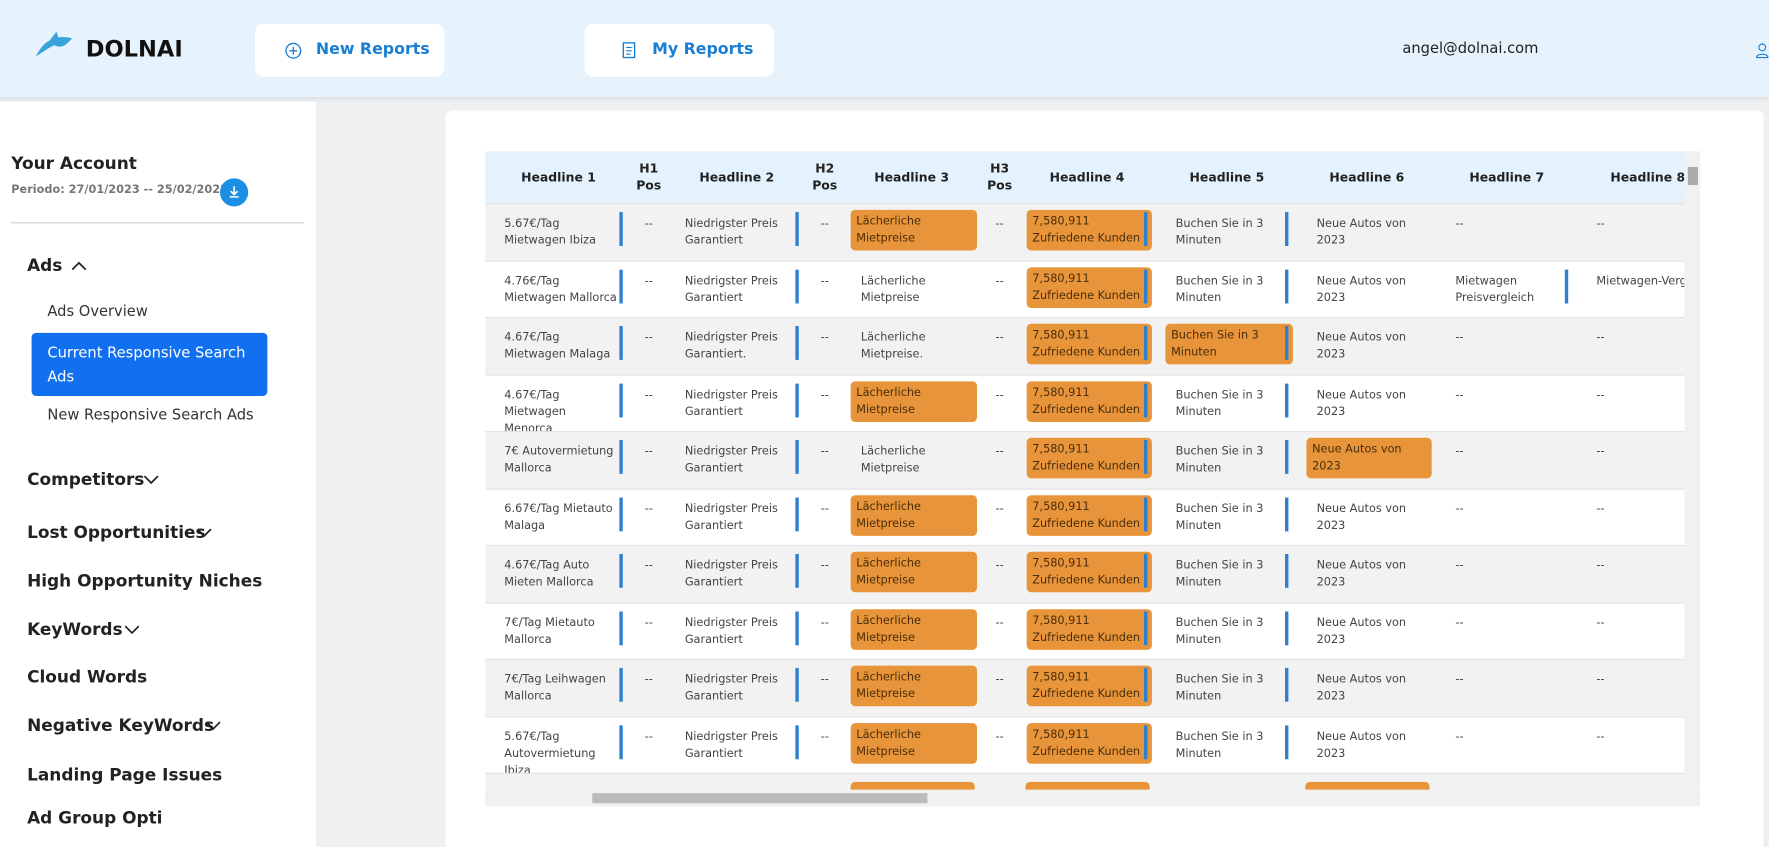  What do you see at coordinates (558, 517) in the screenshot?
I see `table-cell: 6.67€/Tag Mietauto Malaga` at bounding box center [558, 517].